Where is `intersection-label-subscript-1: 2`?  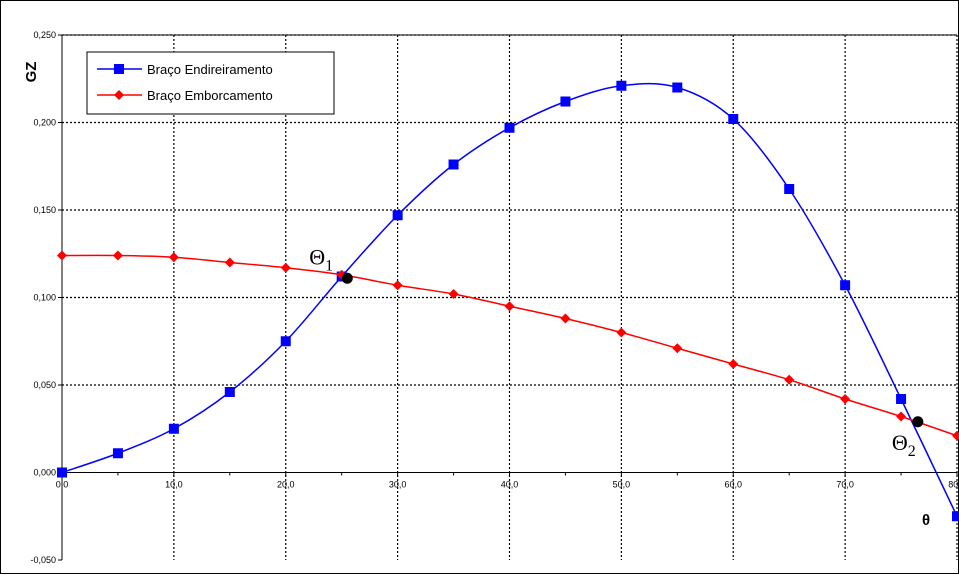 intersection-label-subscript-1: 2 is located at coordinates (912, 451).